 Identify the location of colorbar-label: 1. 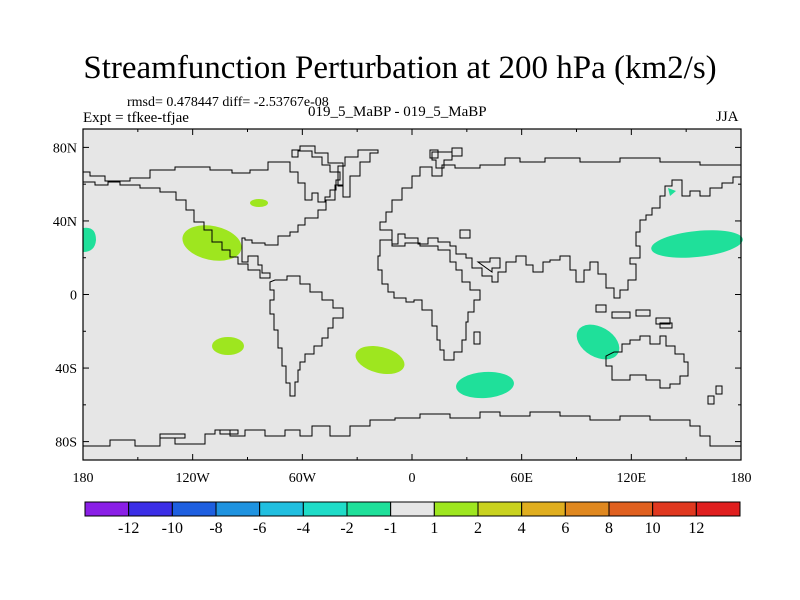
(434, 528).